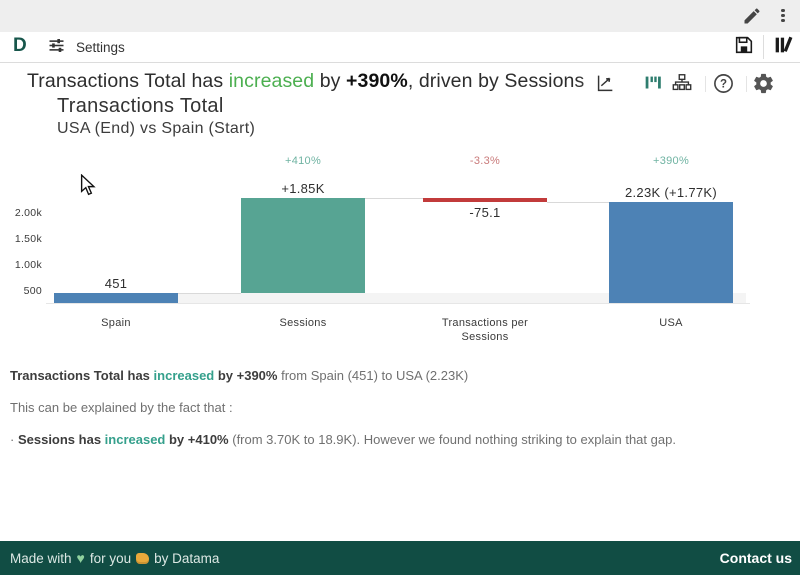 The image size is (800, 575). Describe the element at coordinates (271, 81) in the screenshot. I see `headline-verb: increased` at that location.